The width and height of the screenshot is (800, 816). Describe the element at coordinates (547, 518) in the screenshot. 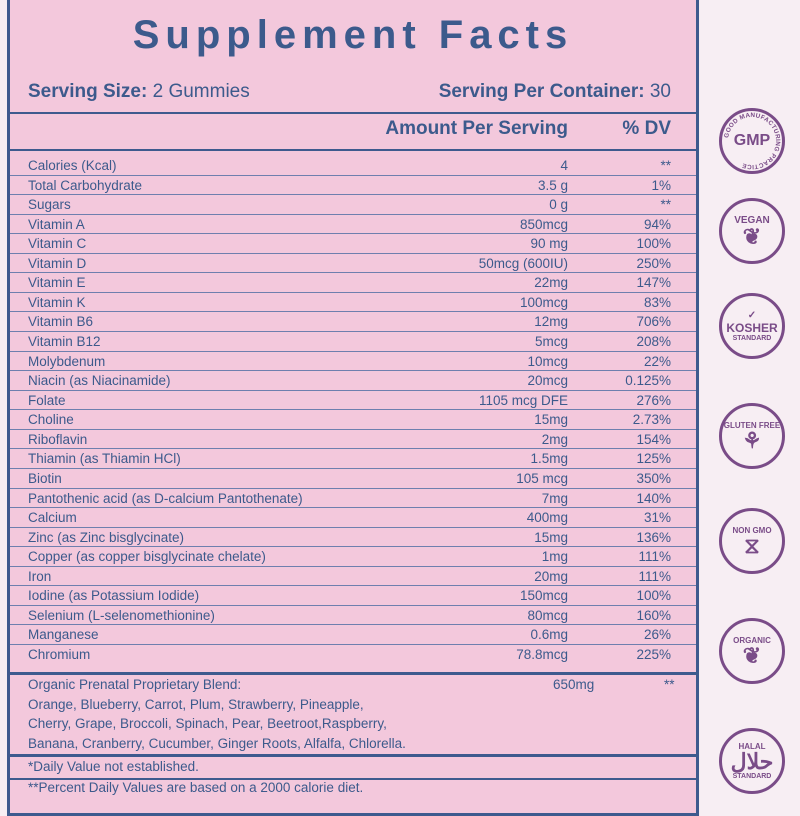

I see `nutrient-amount: 400mg` at that location.